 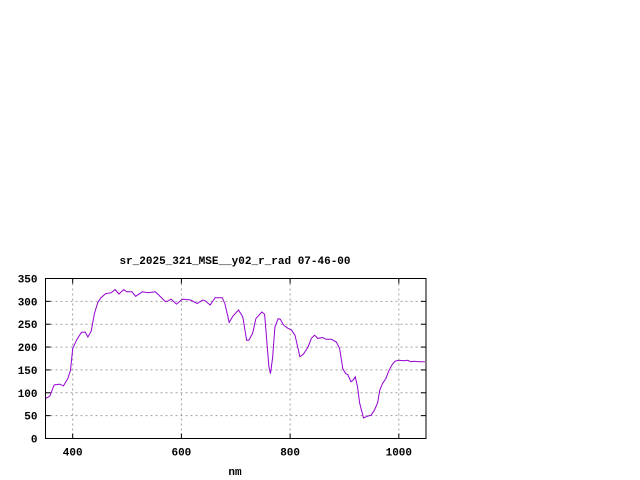 What do you see at coordinates (30, 418) in the screenshot?
I see `y-tick-label: 50` at bounding box center [30, 418].